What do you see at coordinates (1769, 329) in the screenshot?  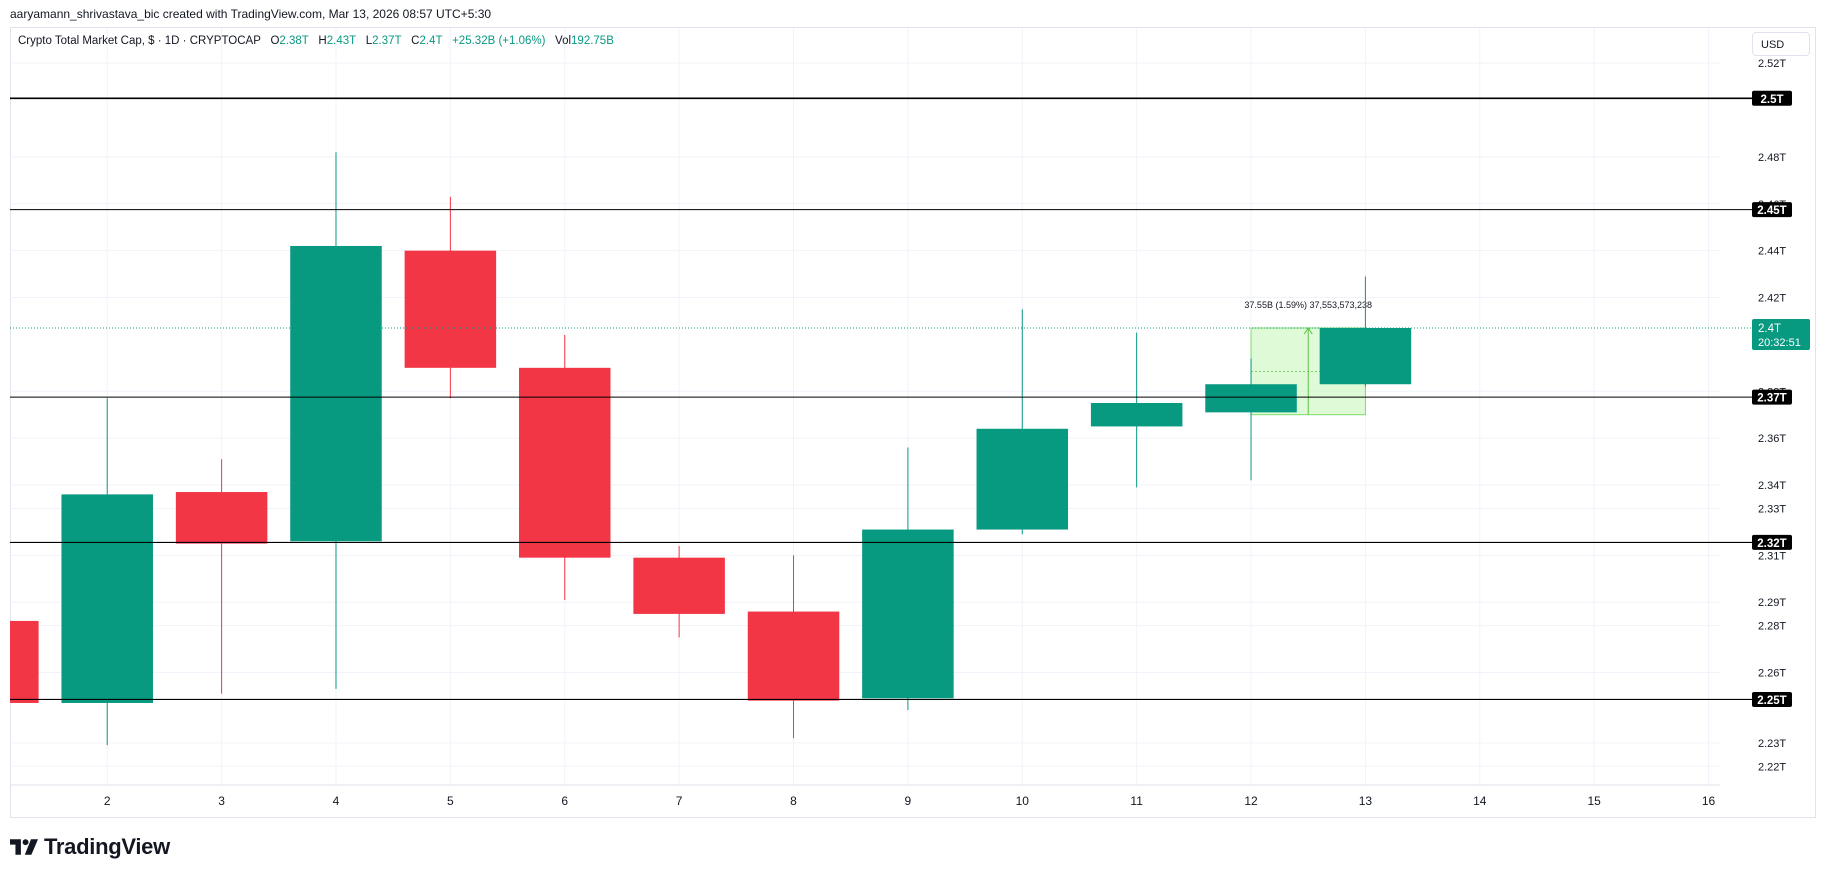 I see `last-price-value: 2.4T` at bounding box center [1769, 329].